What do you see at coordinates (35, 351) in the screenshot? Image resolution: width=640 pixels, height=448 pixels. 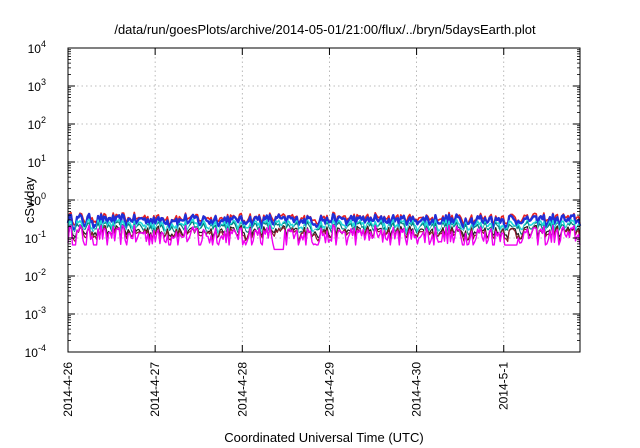 I see `y-tick-label: 10⁻⁴` at bounding box center [35, 351].